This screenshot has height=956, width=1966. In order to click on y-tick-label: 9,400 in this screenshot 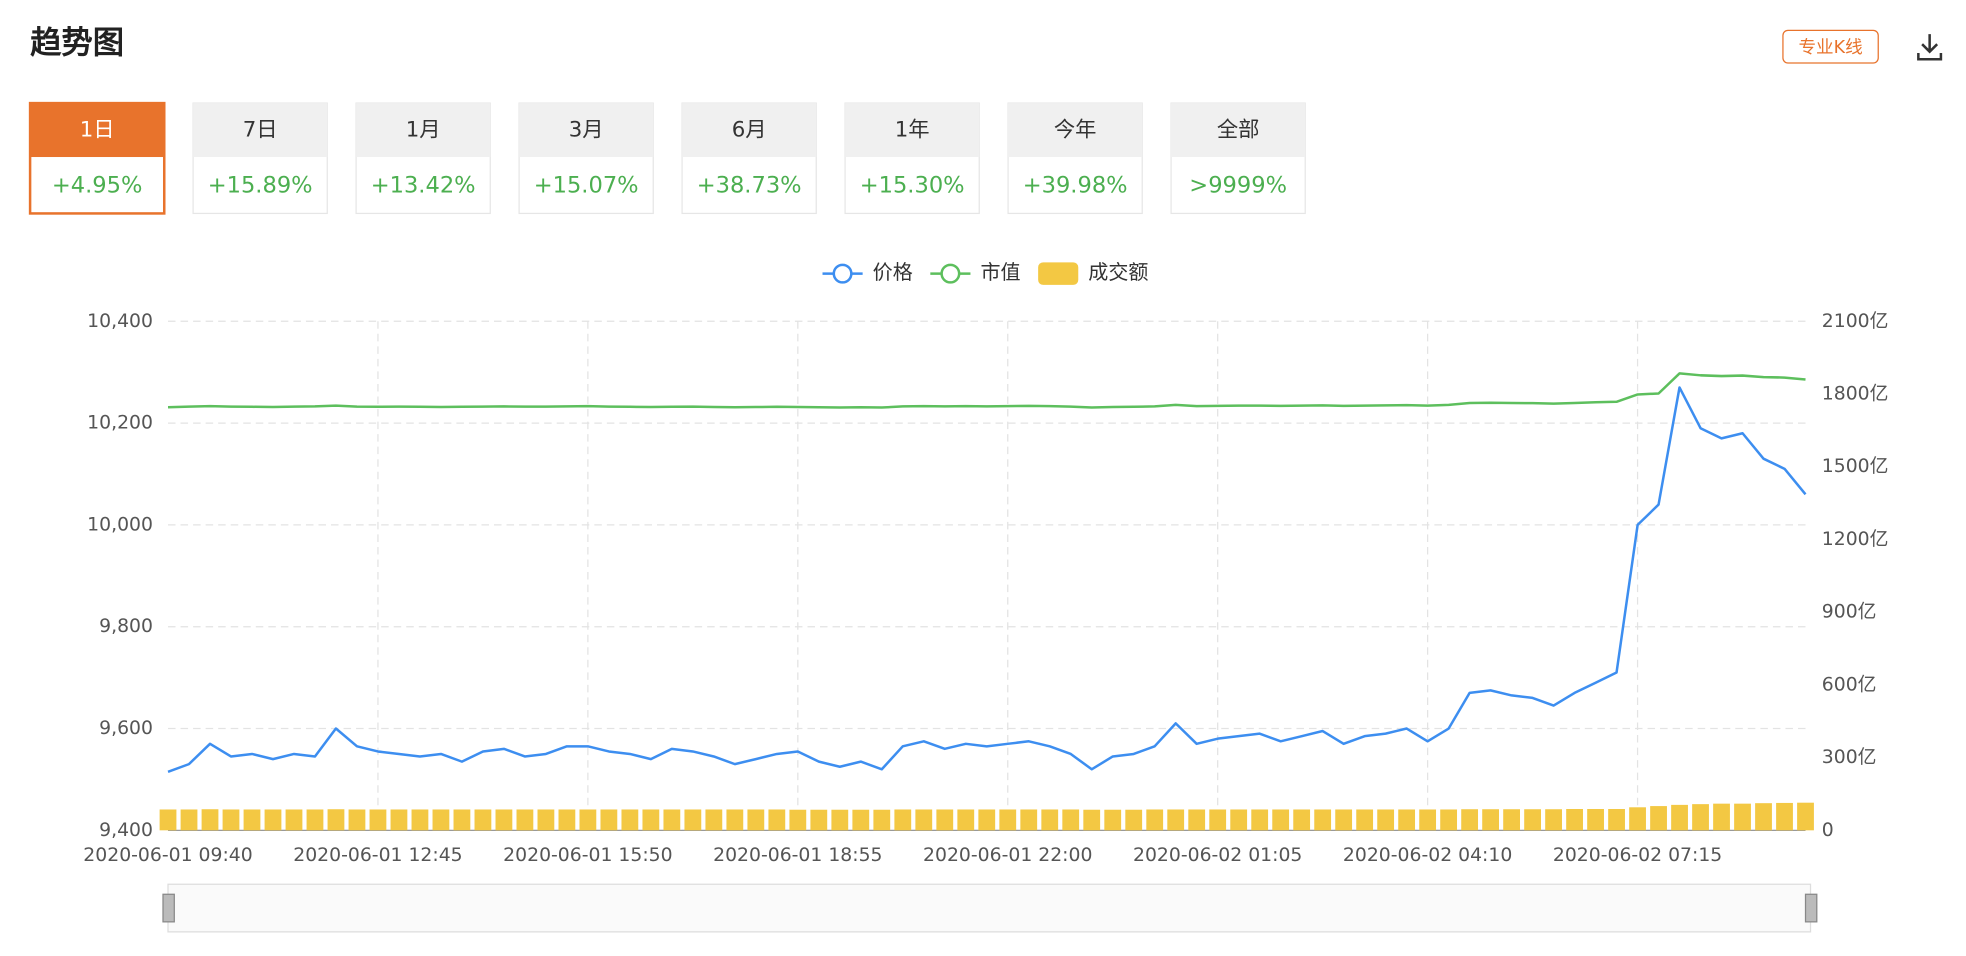, I will do `click(126, 830)`.